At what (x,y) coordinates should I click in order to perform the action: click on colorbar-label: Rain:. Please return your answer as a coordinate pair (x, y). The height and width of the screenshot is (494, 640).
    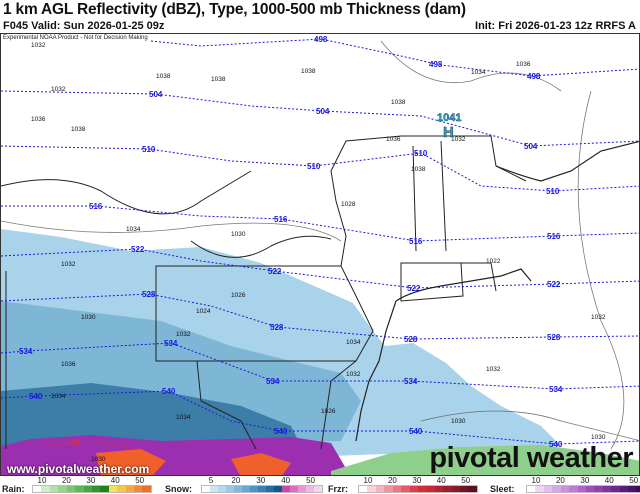
    Looking at the image, I should click on (13, 489).